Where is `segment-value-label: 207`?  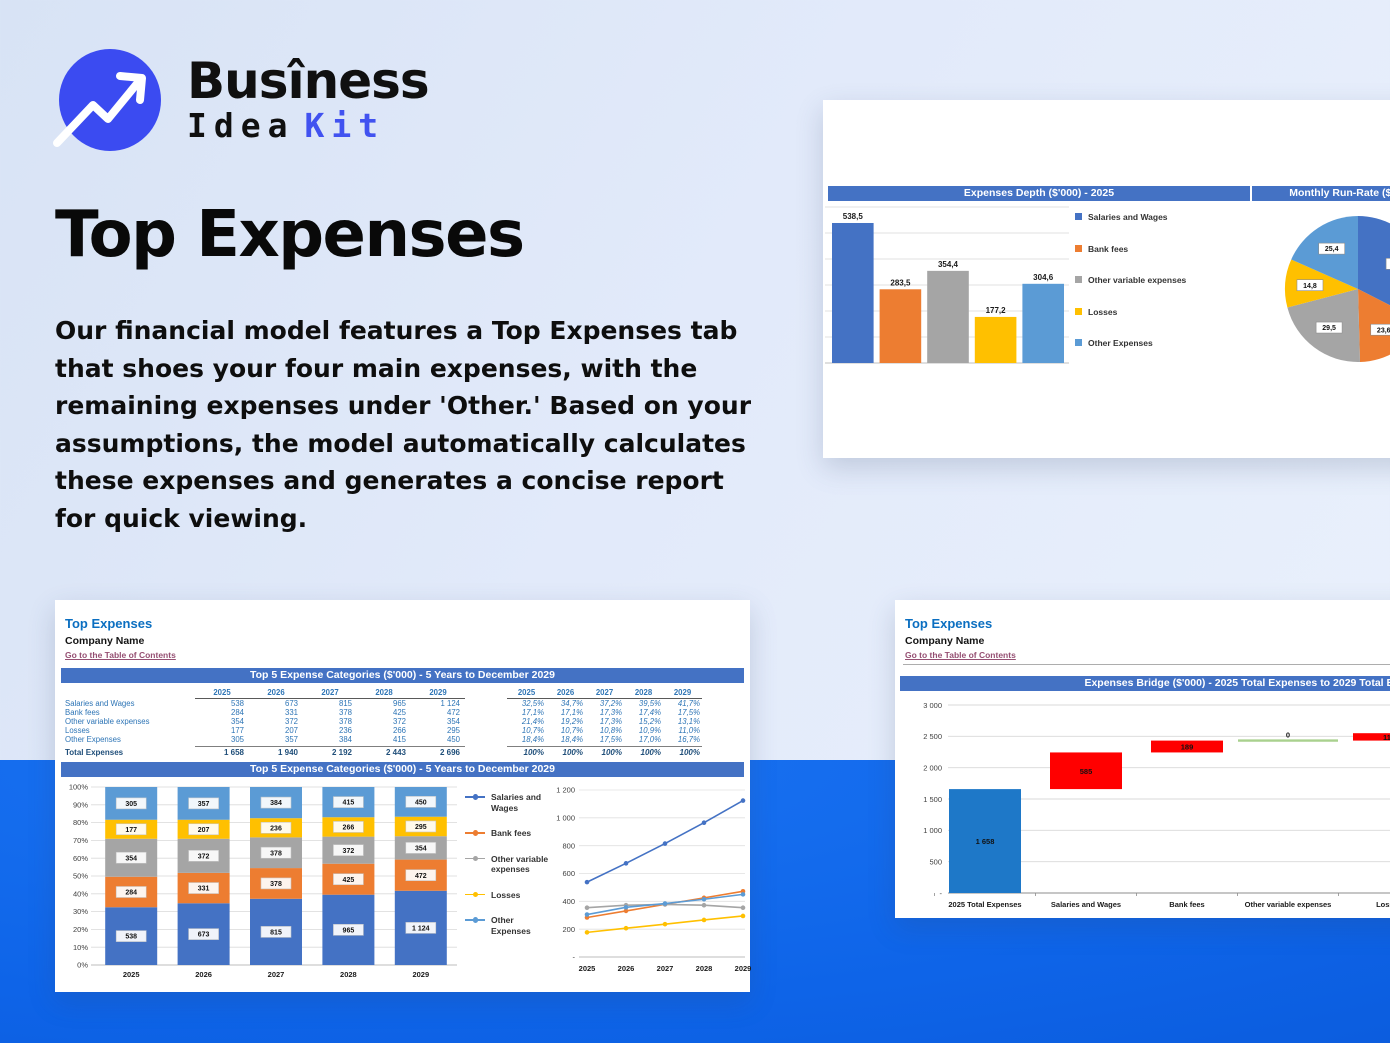 segment-value-label: 207 is located at coordinates (204, 830).